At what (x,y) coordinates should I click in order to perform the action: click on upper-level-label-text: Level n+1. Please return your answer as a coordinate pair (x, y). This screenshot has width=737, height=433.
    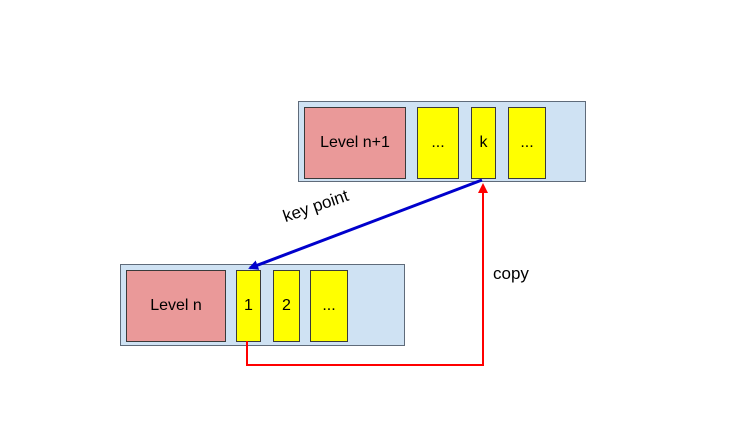
    Looking at the image, I should click on (355, 142).